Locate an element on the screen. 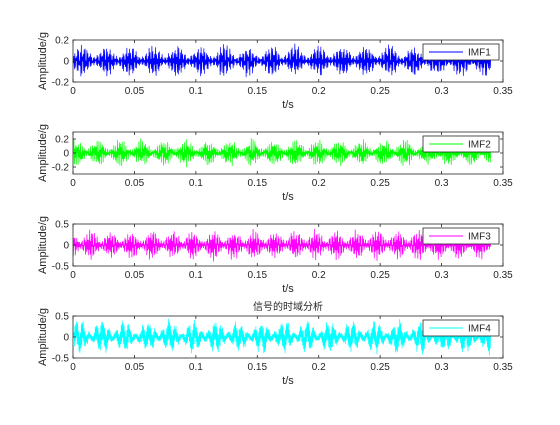 Image resolution: width=560 pixels, height=425 pixels. legend-label: IMF4 is located at coordinates (479, 329).